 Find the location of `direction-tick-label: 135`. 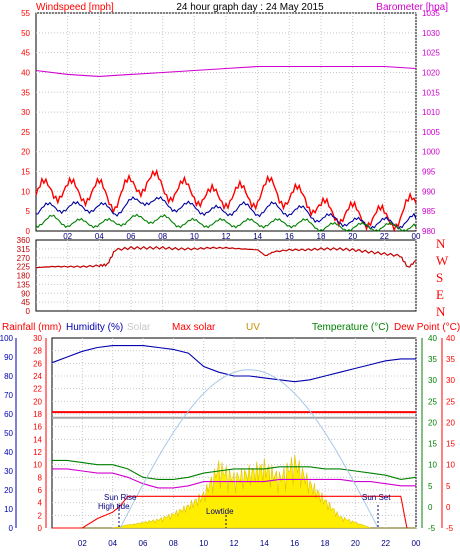

direction-tick-label: 135 is located at coordinates (24, 284).